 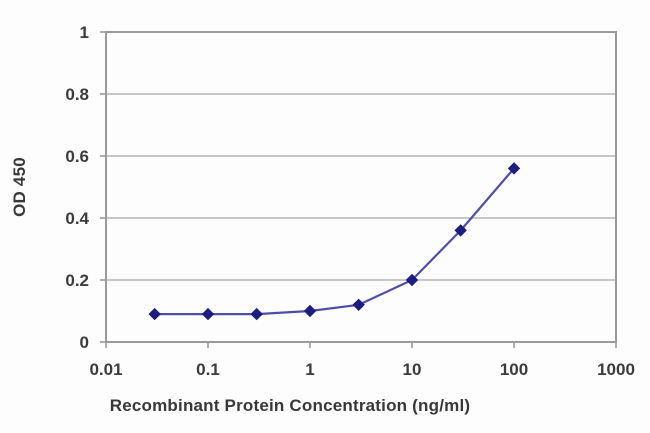 I want to click on x-tick-label-1000: 1000, so click(x=616, y=369).